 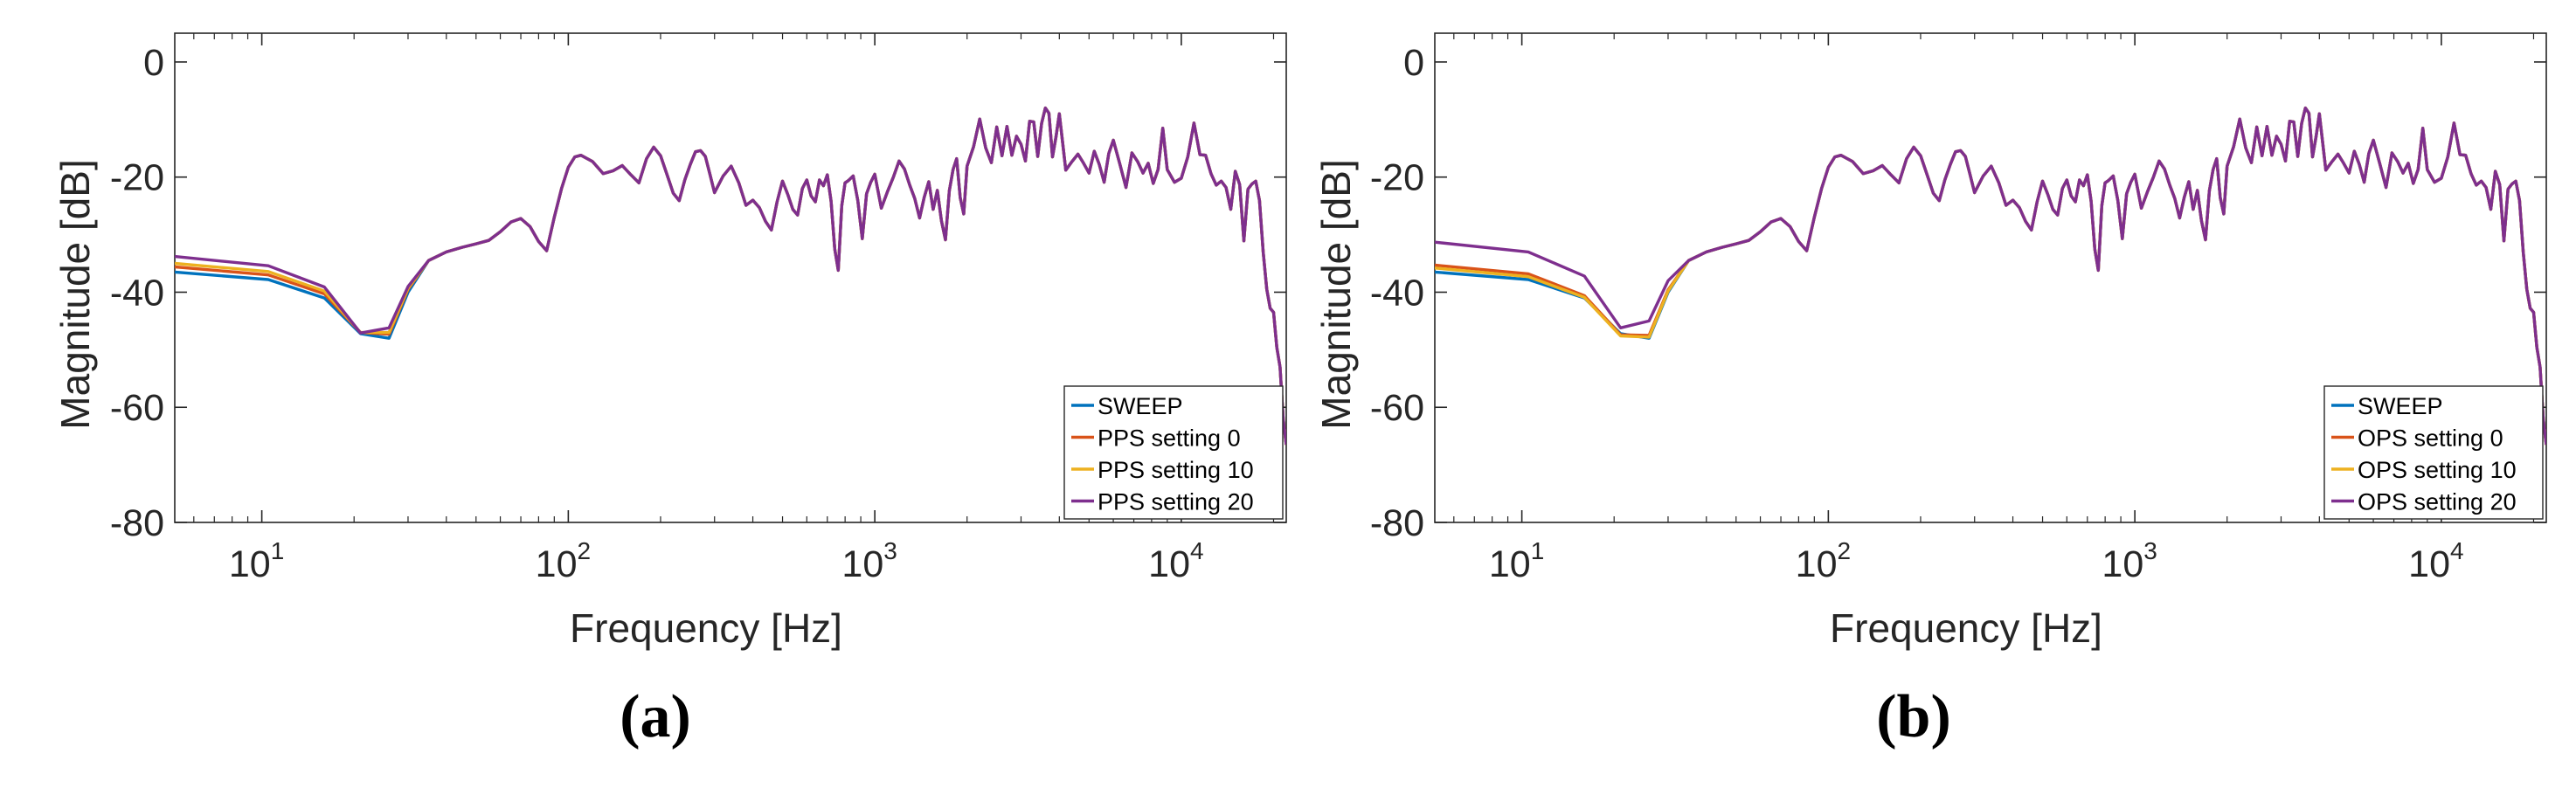 I want to click on legend-entry: OPS setting 20, so click(x=2437, y=502).